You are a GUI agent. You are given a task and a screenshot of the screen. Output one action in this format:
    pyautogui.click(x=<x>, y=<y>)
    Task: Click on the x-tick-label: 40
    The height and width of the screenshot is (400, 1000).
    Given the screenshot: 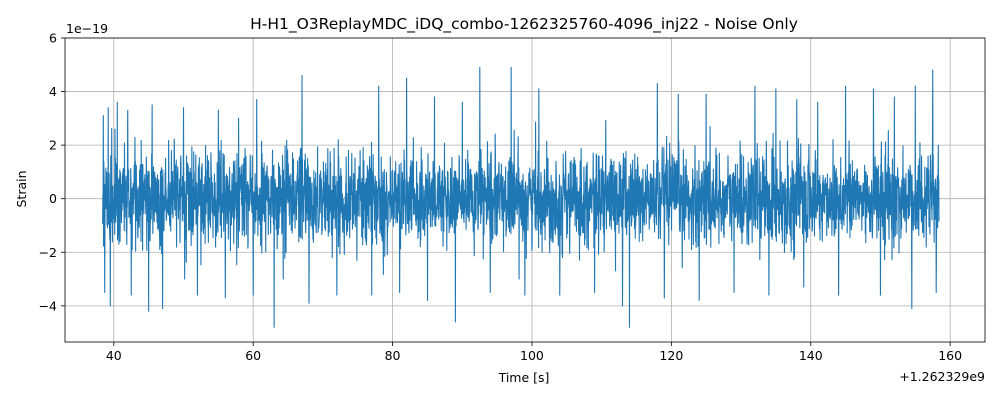 What is the action you would take?
    pyautogui.click(x=114, y=355)
    